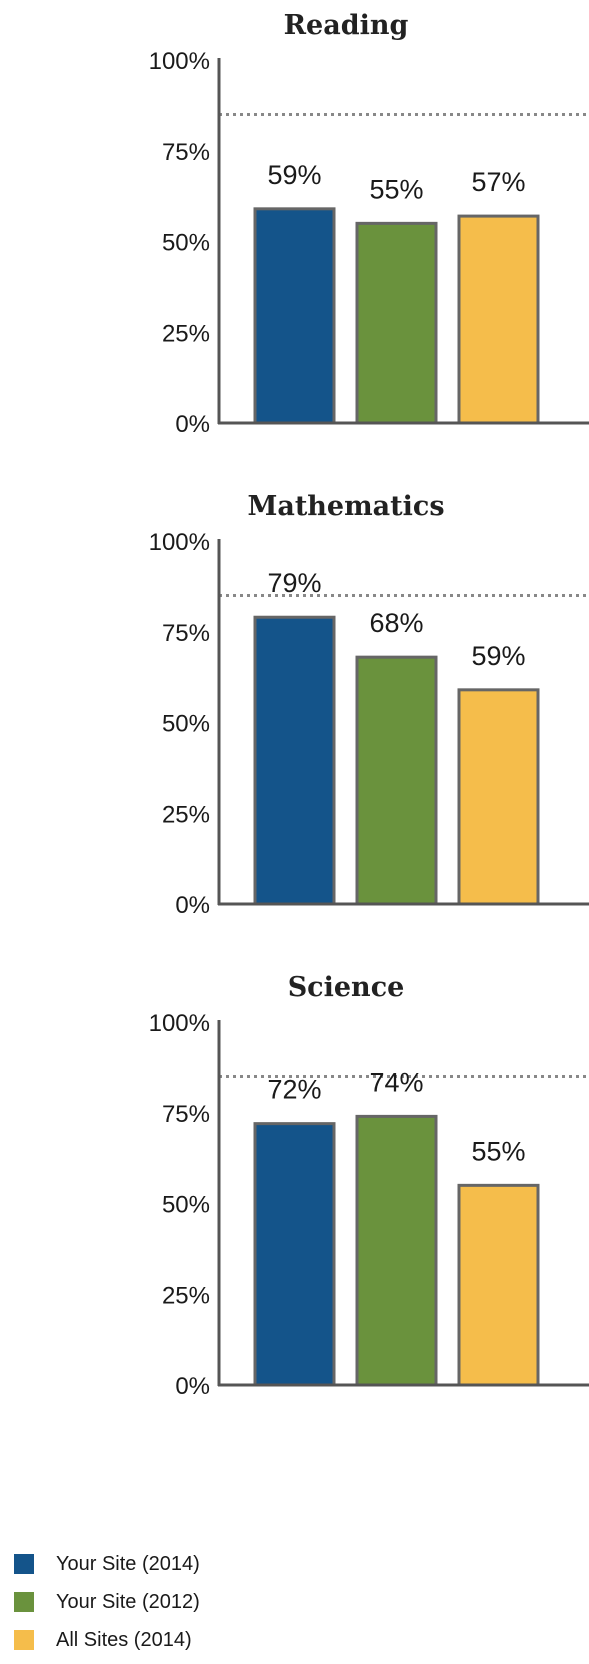 The width and height of the screenshot is (589, 1664). Describe the element at coordinates (294, 583) in the screenshot. I see `data-label: 79%` at that location.